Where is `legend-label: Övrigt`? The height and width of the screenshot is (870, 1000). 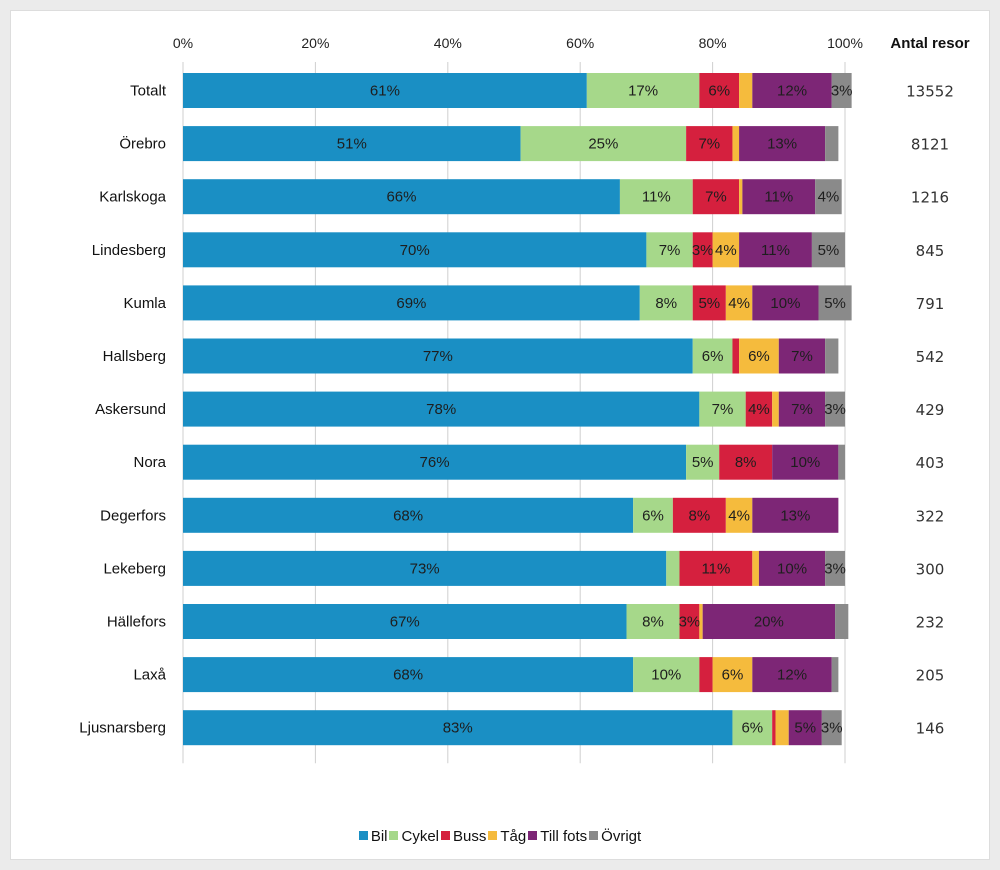
legend-label: Övrigt is located at coordinates (621, 836).